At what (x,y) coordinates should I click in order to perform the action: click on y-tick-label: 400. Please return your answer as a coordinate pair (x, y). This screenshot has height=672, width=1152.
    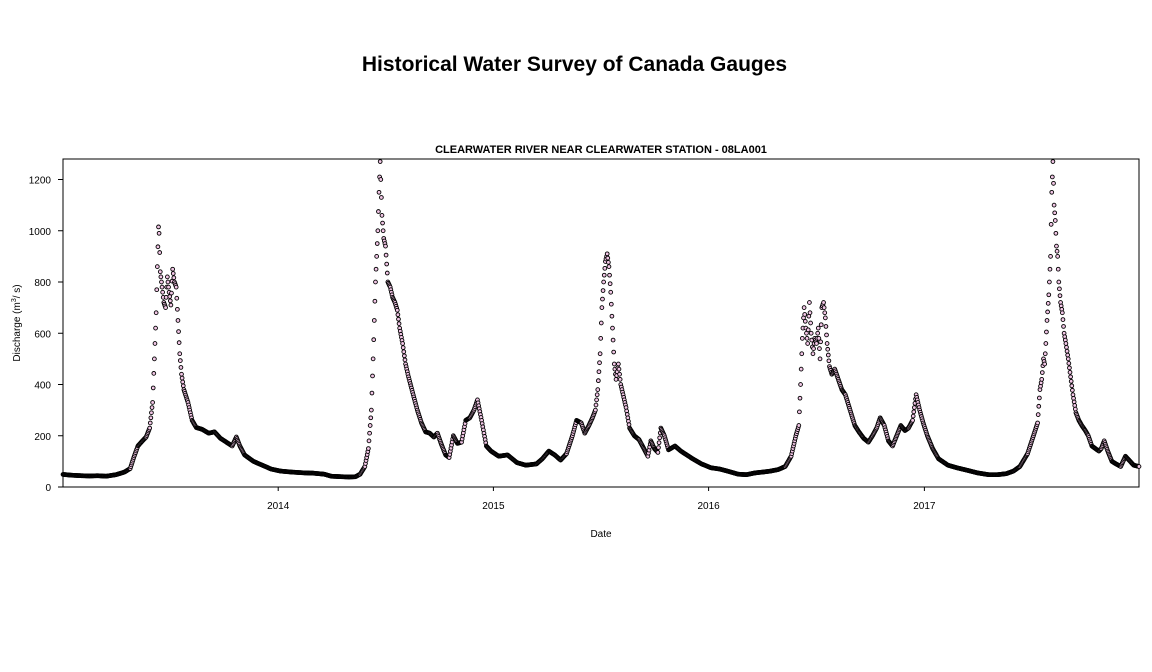
    Looking at the image, I should click on (42, 386).